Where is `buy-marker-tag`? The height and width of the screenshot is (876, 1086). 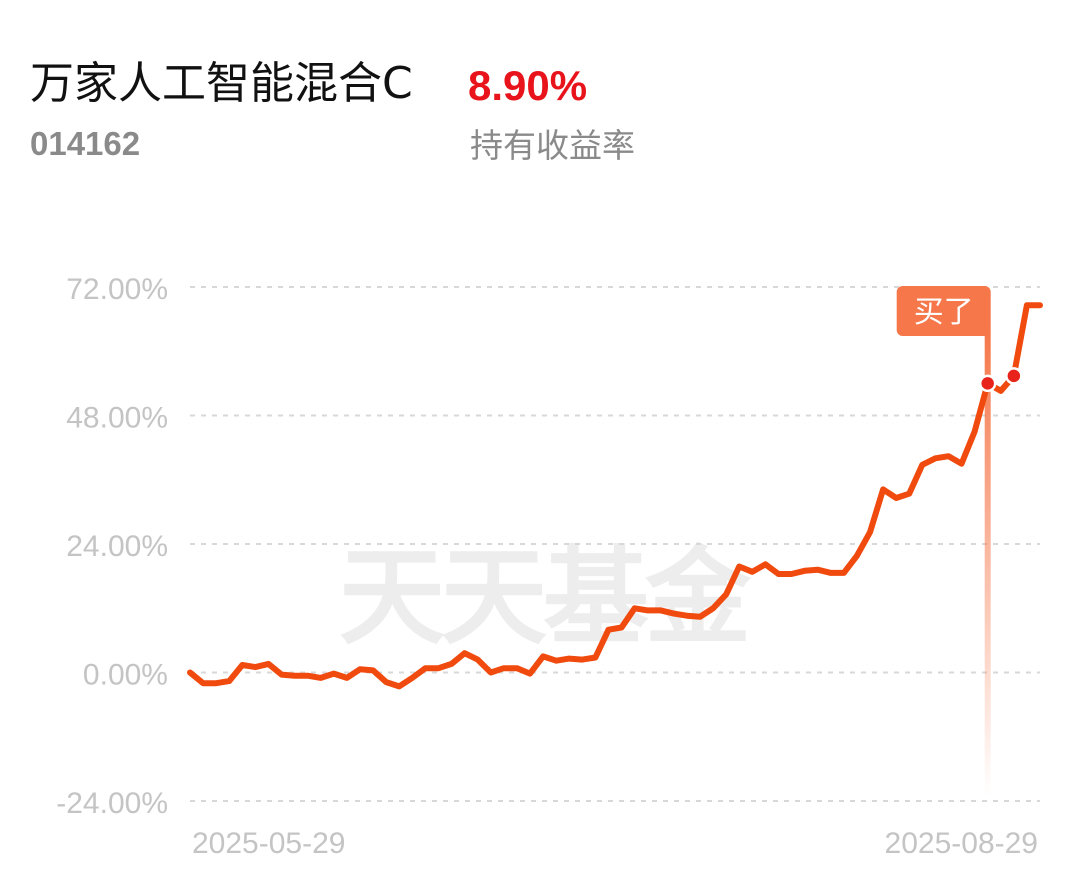 buy-marker-tag is located at coordinates (943, 311).